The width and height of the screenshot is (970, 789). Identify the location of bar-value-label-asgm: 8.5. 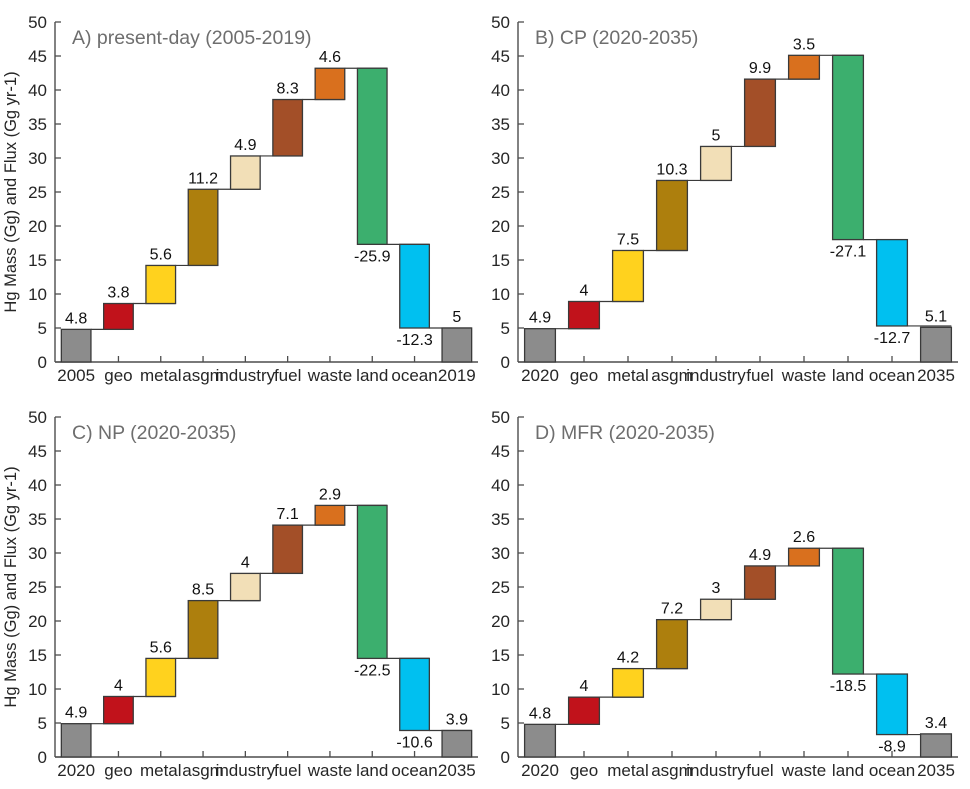
(203, 590).